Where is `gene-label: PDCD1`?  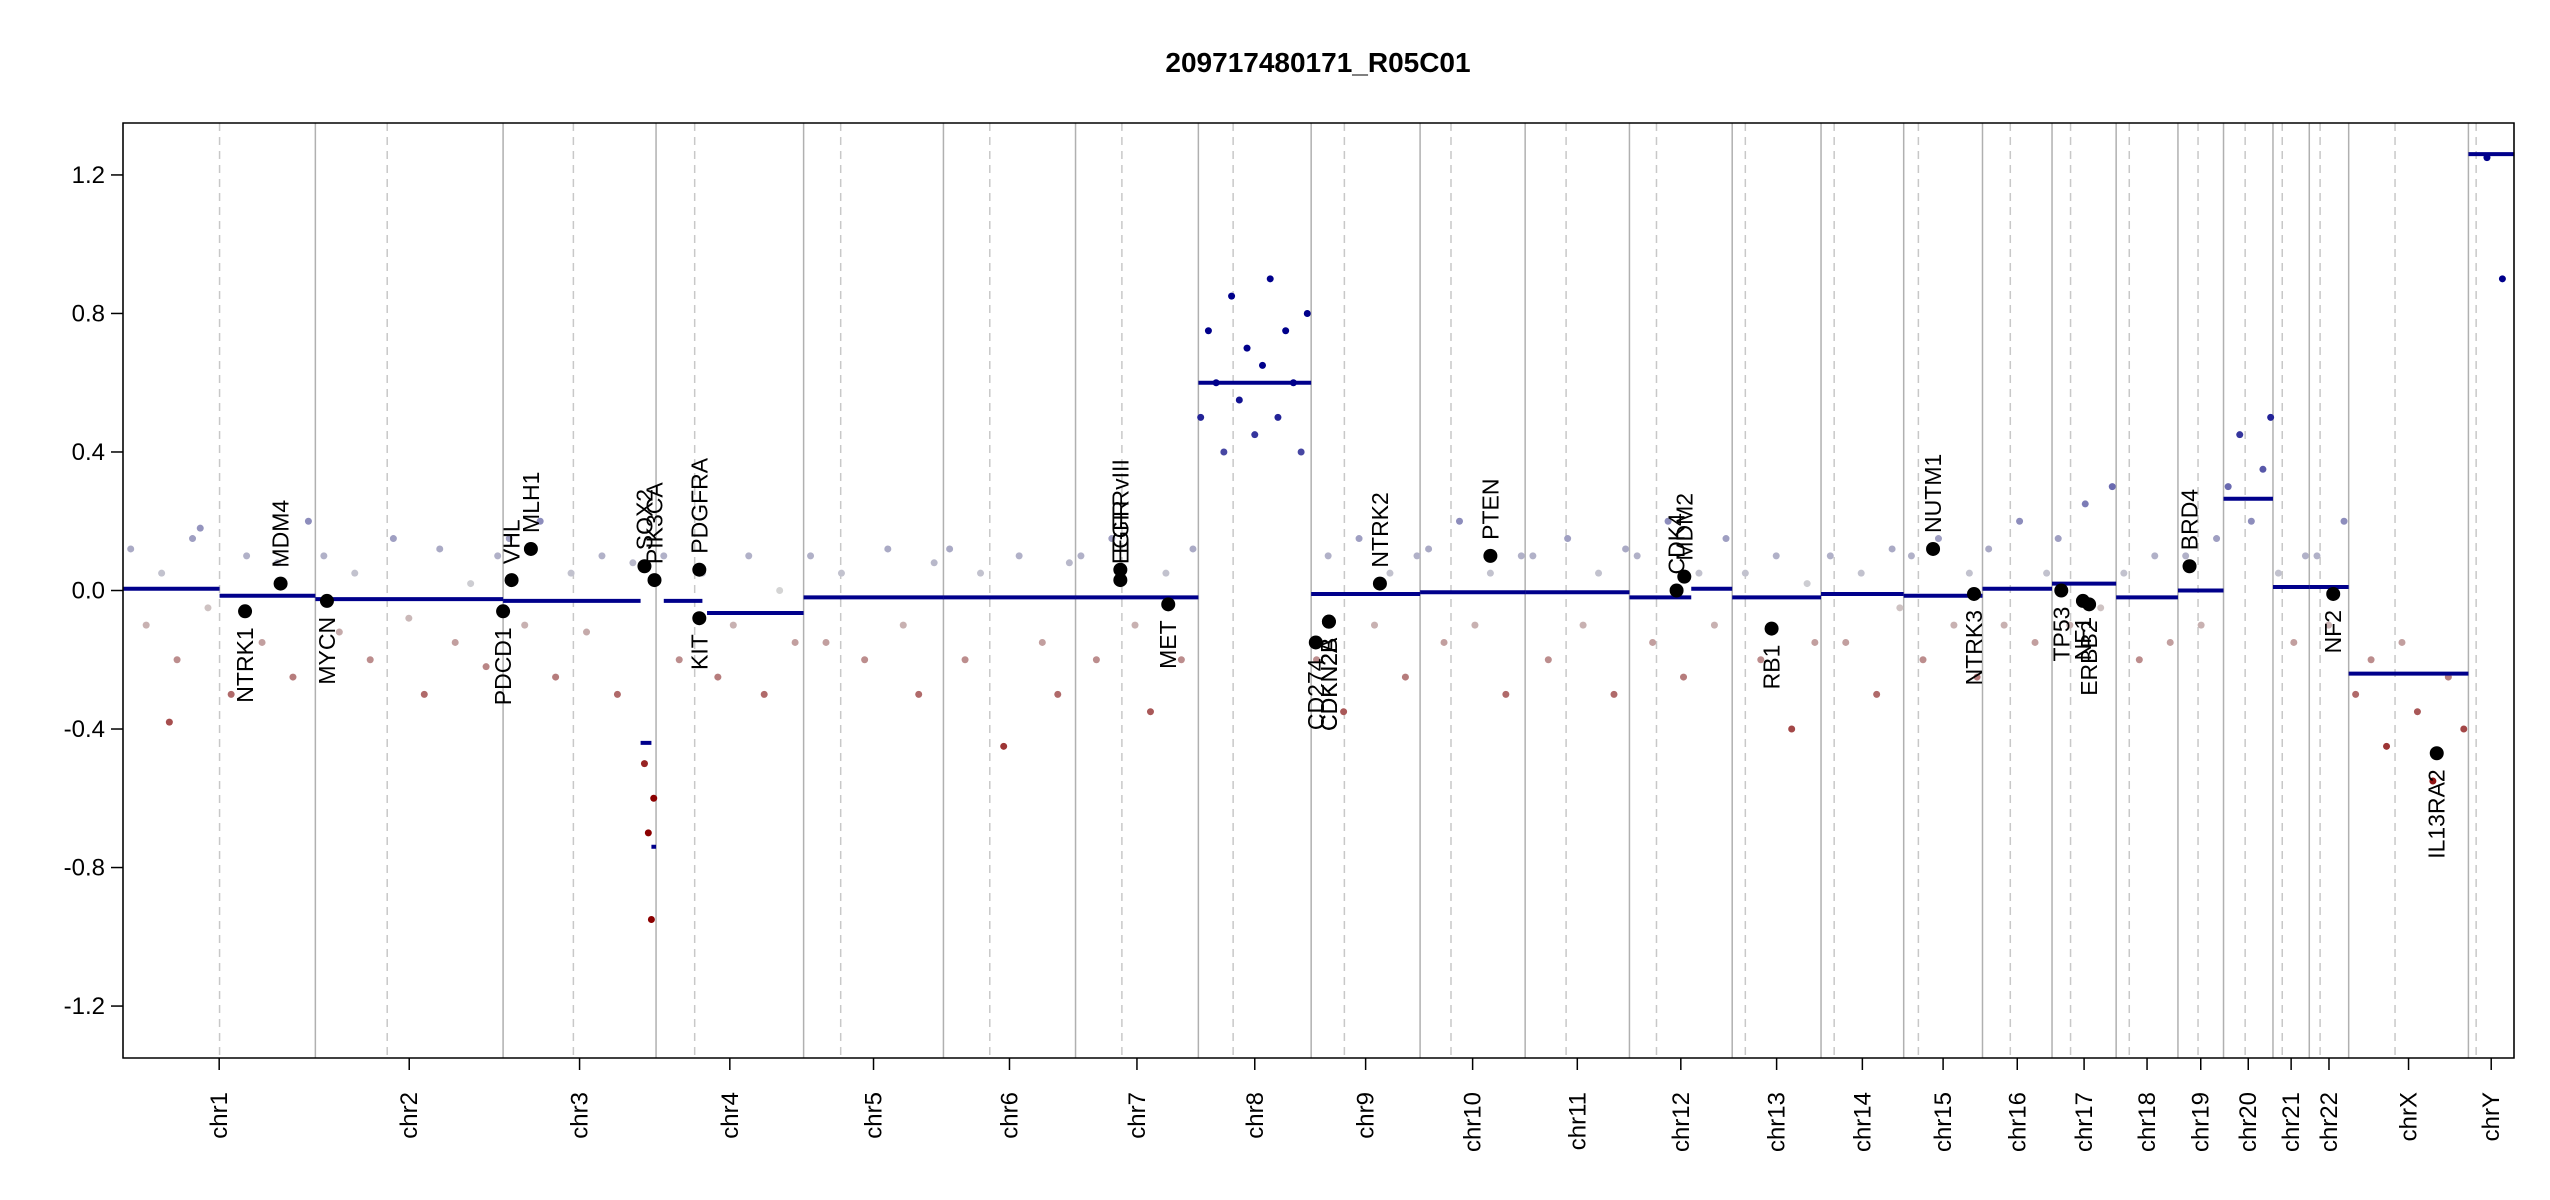
gene-label: PDCD1 is located at coordinates (503, 666).